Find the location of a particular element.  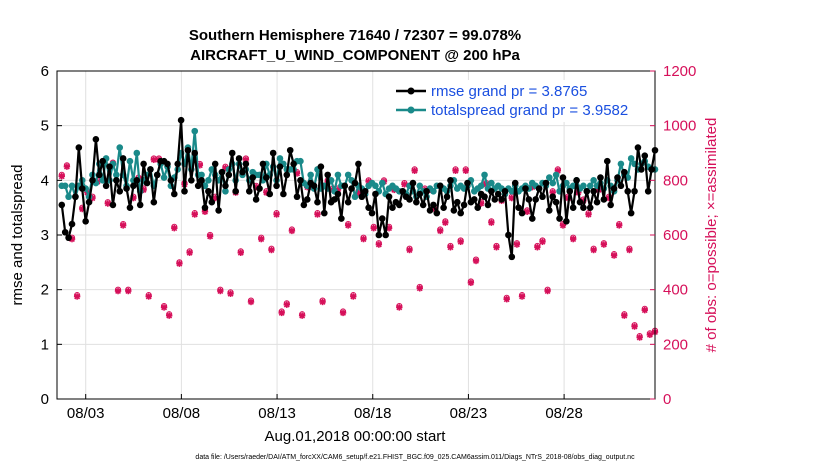

x-tick-label: 08/13 is located at coordinates (277, 413).